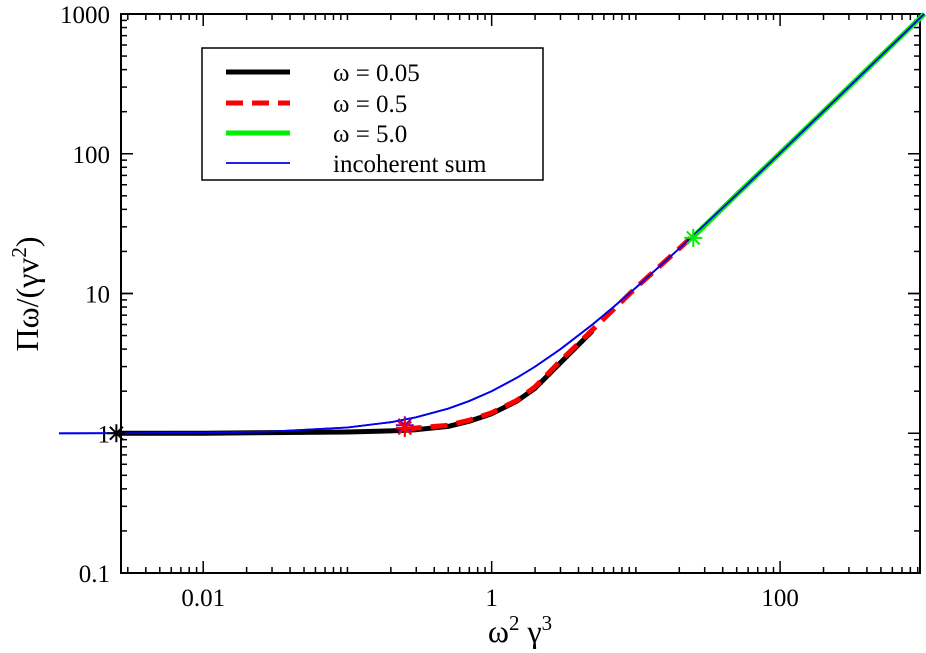 The height and width of the screenshot is (653, 926). I want to click on legend-label-incoherent-sum: incoherent sum, so click(410, 164).